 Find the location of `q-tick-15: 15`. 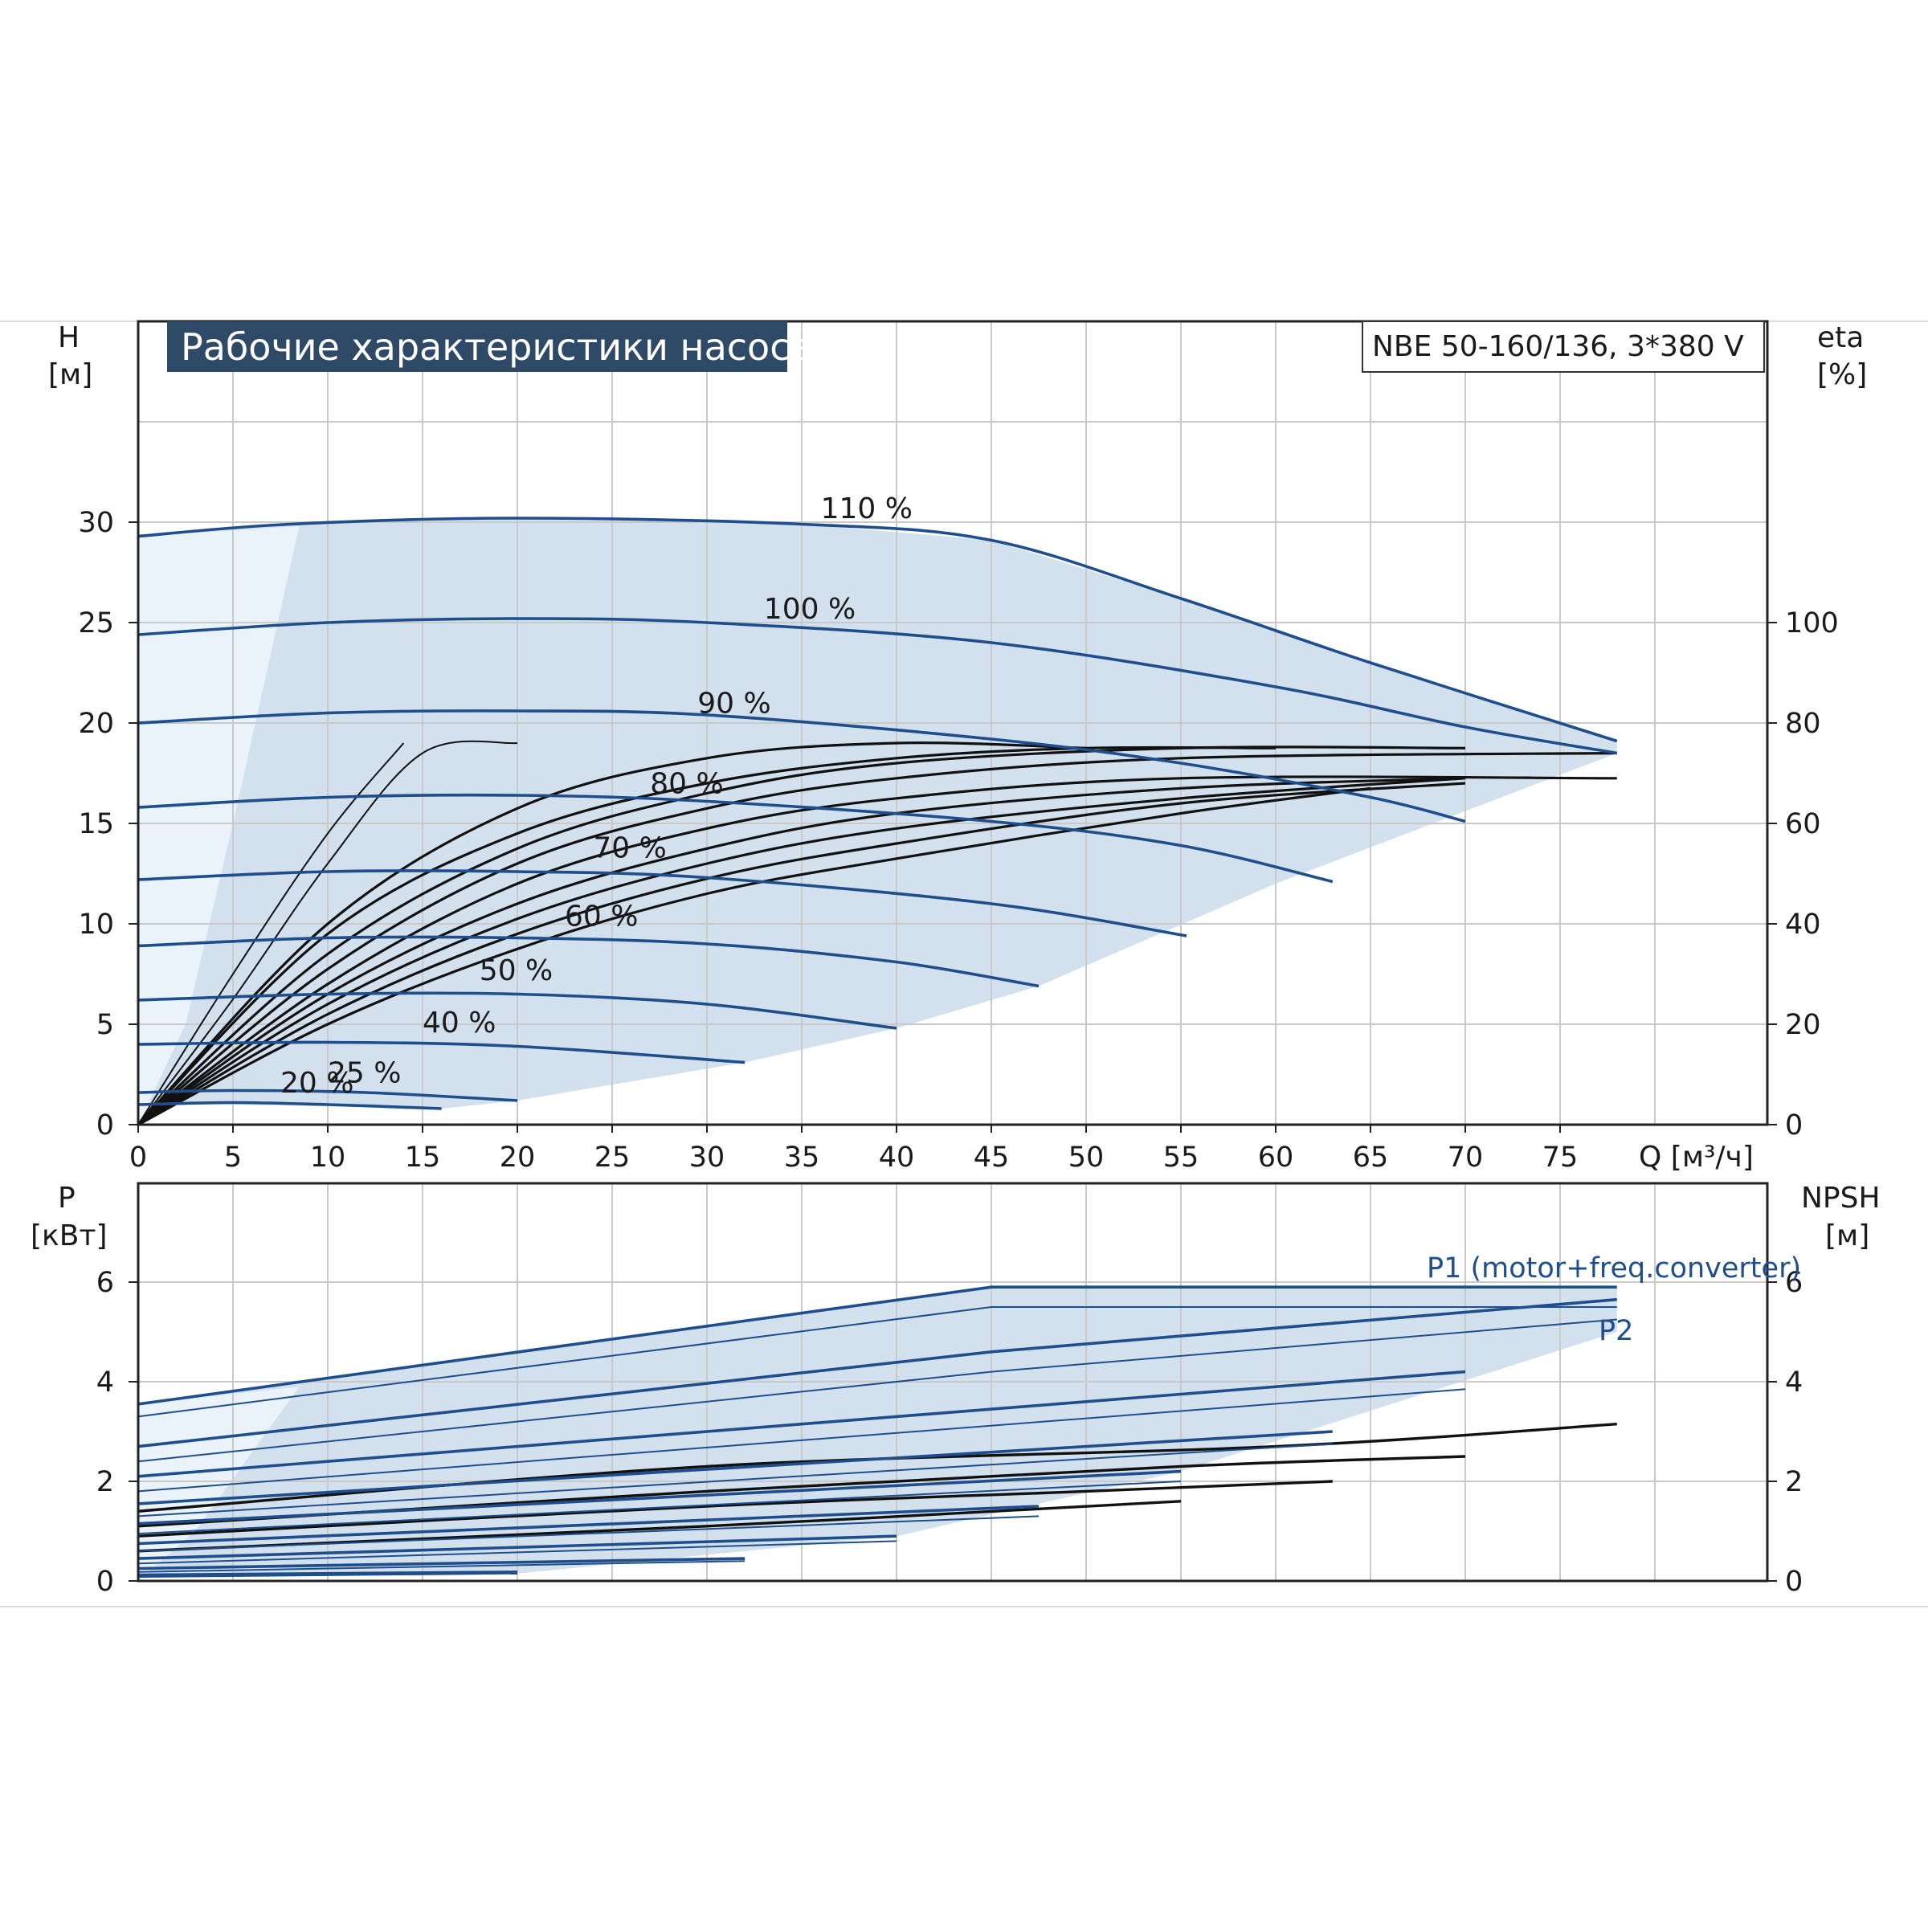

q-tick-15: 15 is located at coordinates (423, 1158).